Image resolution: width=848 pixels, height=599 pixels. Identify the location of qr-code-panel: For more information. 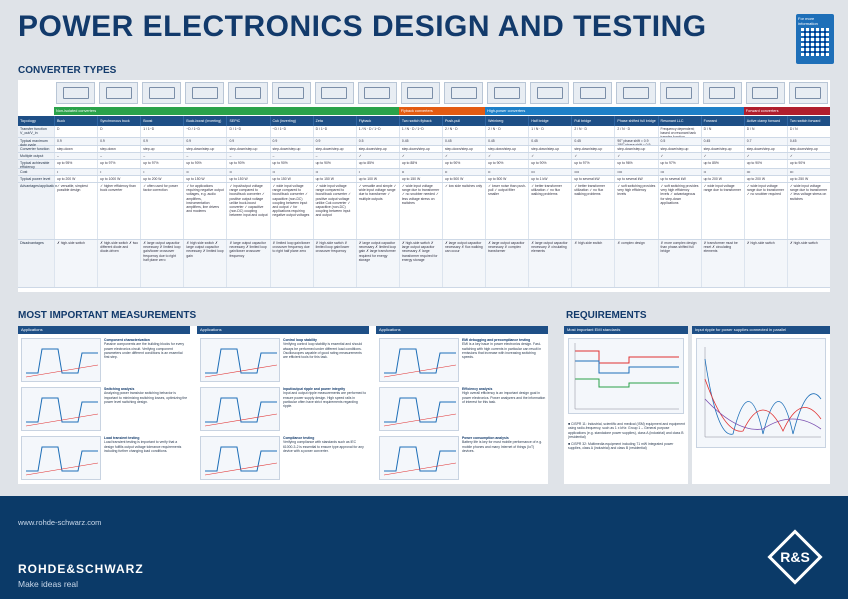
(815, 39).